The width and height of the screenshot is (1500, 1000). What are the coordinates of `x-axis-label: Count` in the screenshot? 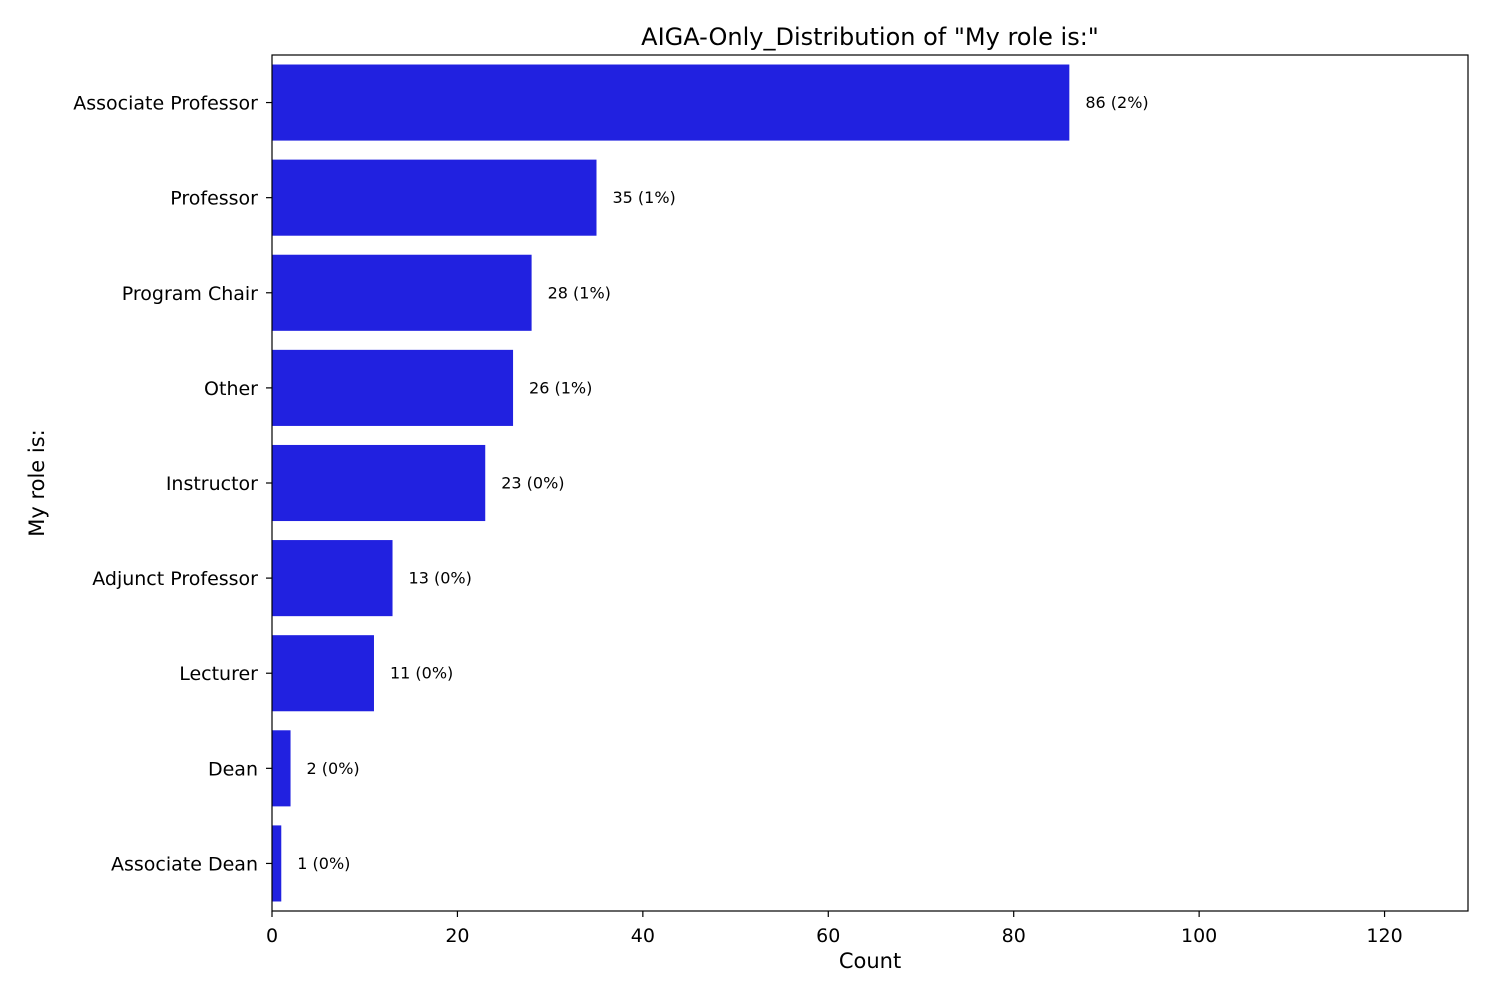 It's located at (870, 961).